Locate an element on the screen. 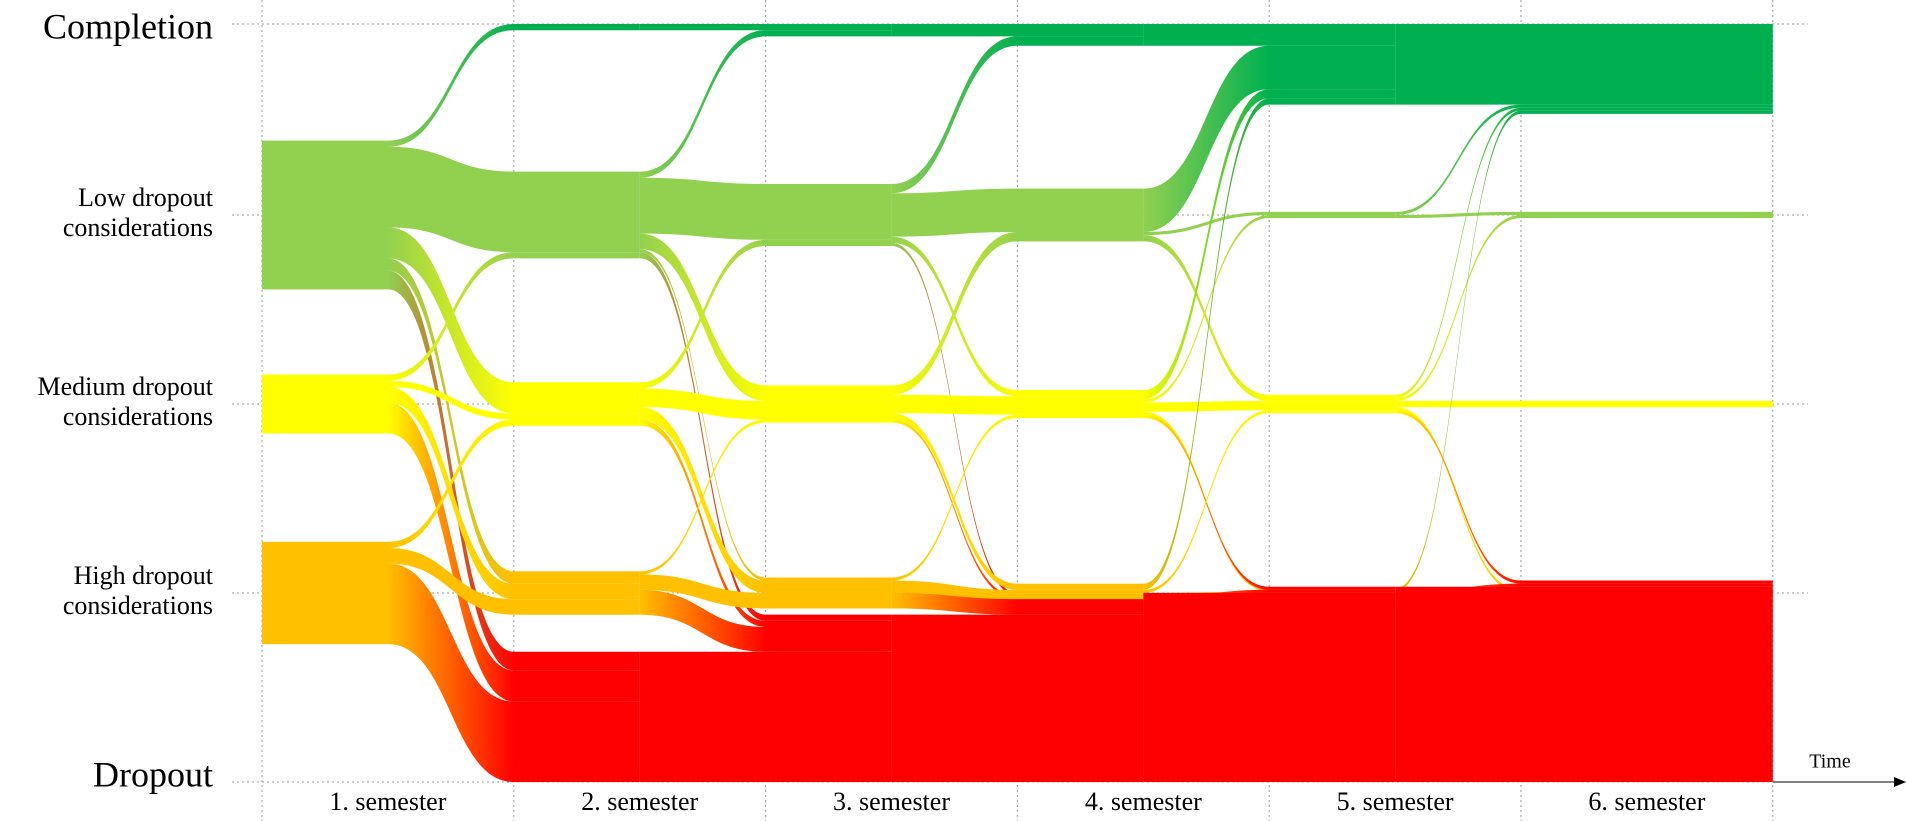 This screenshot has width=1906, height=821. state-label: Low dropout is located at coordinates (146, 197).